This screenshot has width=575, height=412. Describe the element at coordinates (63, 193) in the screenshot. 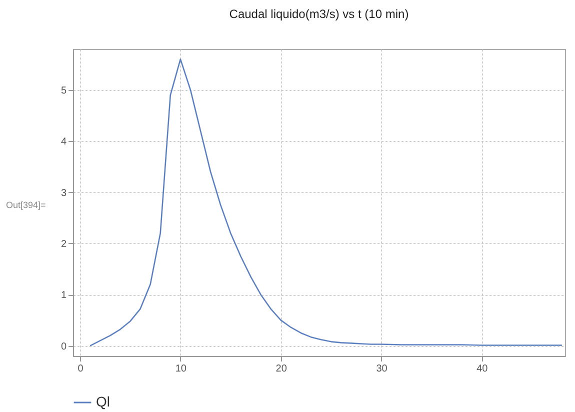

I see `y-tick-label: 3` at that location.